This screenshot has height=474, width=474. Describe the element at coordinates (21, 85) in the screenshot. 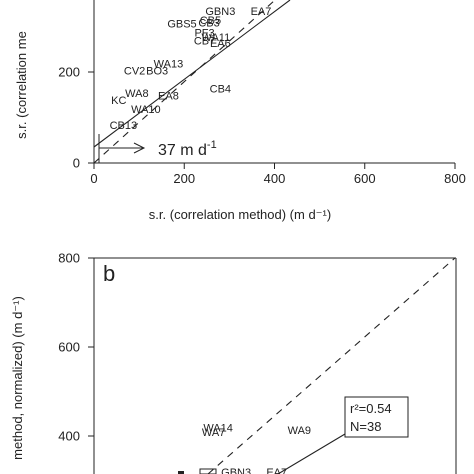

I see `panel-a-y-axis-title: s.r. (correlation me` at that location.